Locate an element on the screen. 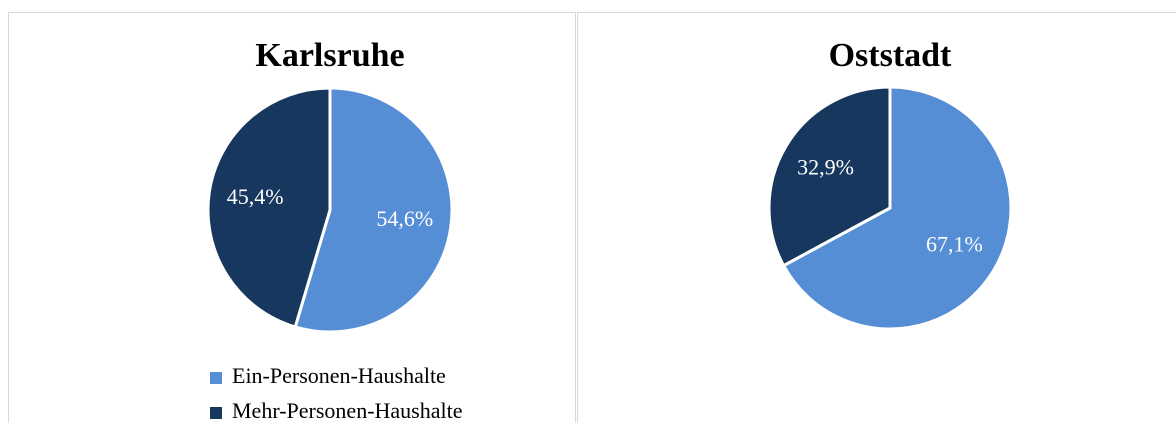  chart-title: Karlsruhe is located at coordinates (329, 55).